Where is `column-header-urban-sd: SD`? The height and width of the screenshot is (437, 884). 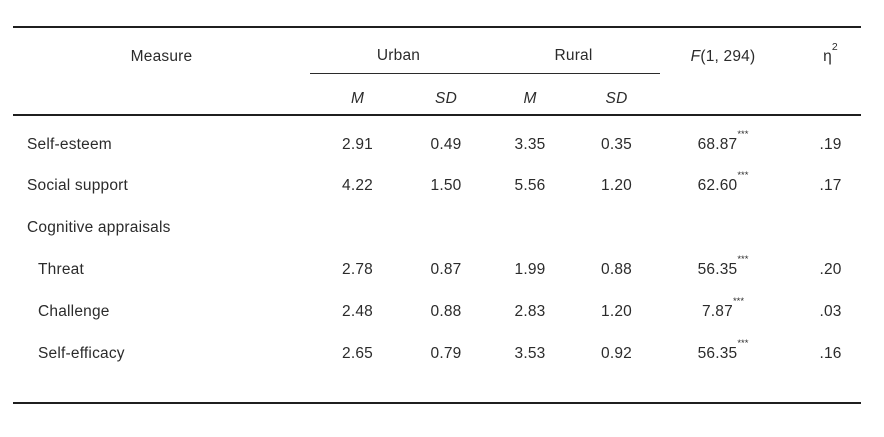 column-header-urban-sd: SD is located at coordinates (446, 94).